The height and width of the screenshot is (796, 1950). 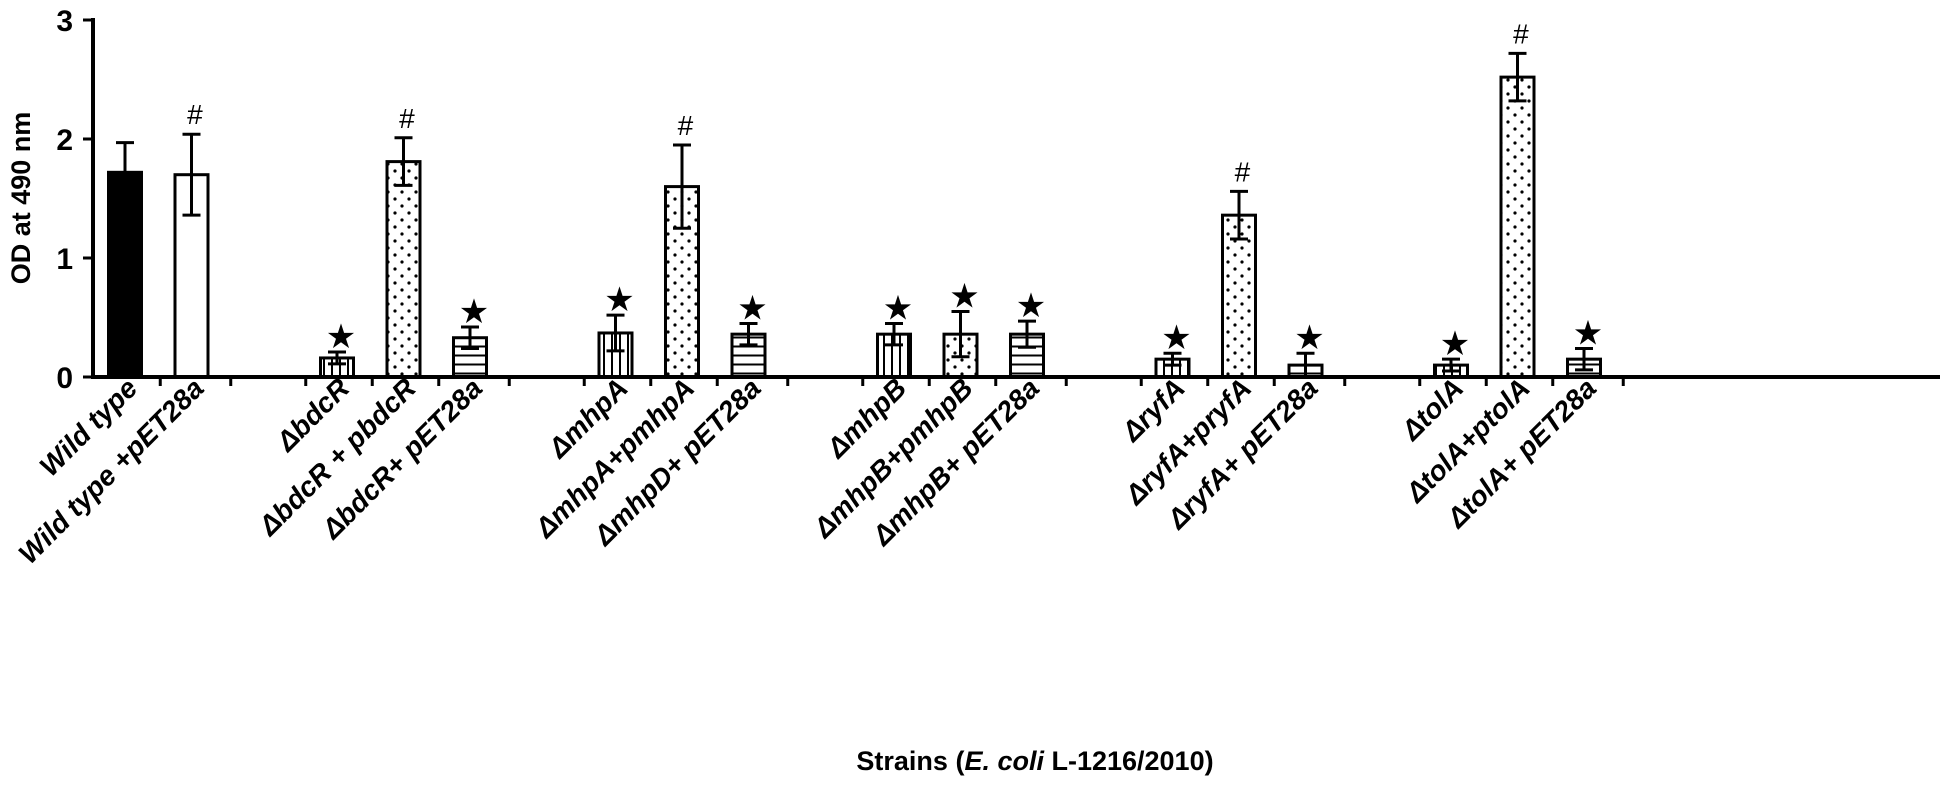 I want to click on y-tick-label: 3, so click(x=64, y=21).